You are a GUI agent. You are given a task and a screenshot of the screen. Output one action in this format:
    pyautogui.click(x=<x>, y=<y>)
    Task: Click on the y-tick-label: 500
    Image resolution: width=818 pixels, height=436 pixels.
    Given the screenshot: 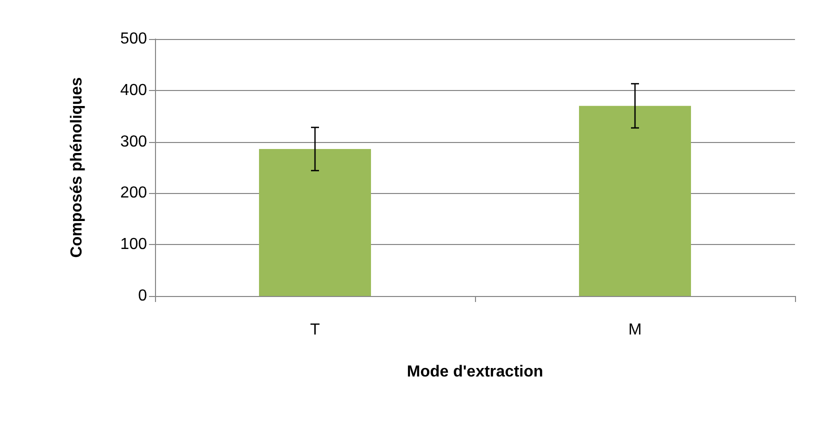 What is the action you would take?
    pyautogui.click(x=134, y=39)
    